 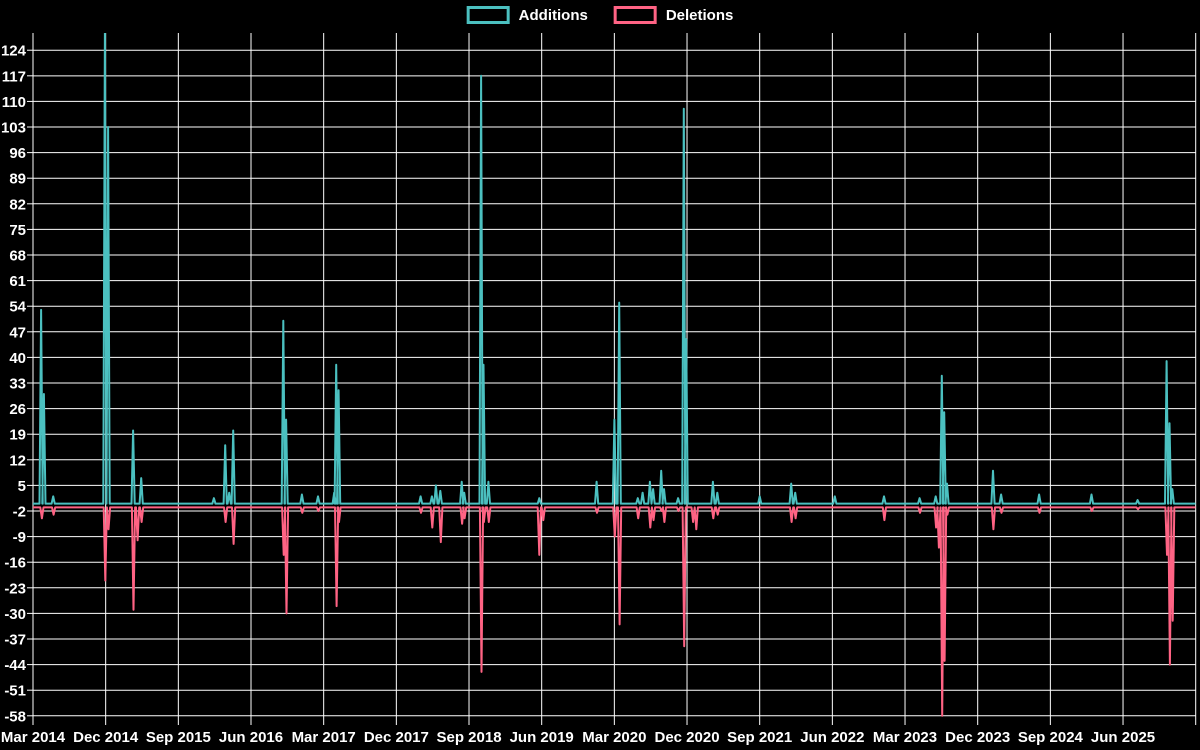 I want to click on y-axis-tick-label: 110, so click(x=14, y=102).